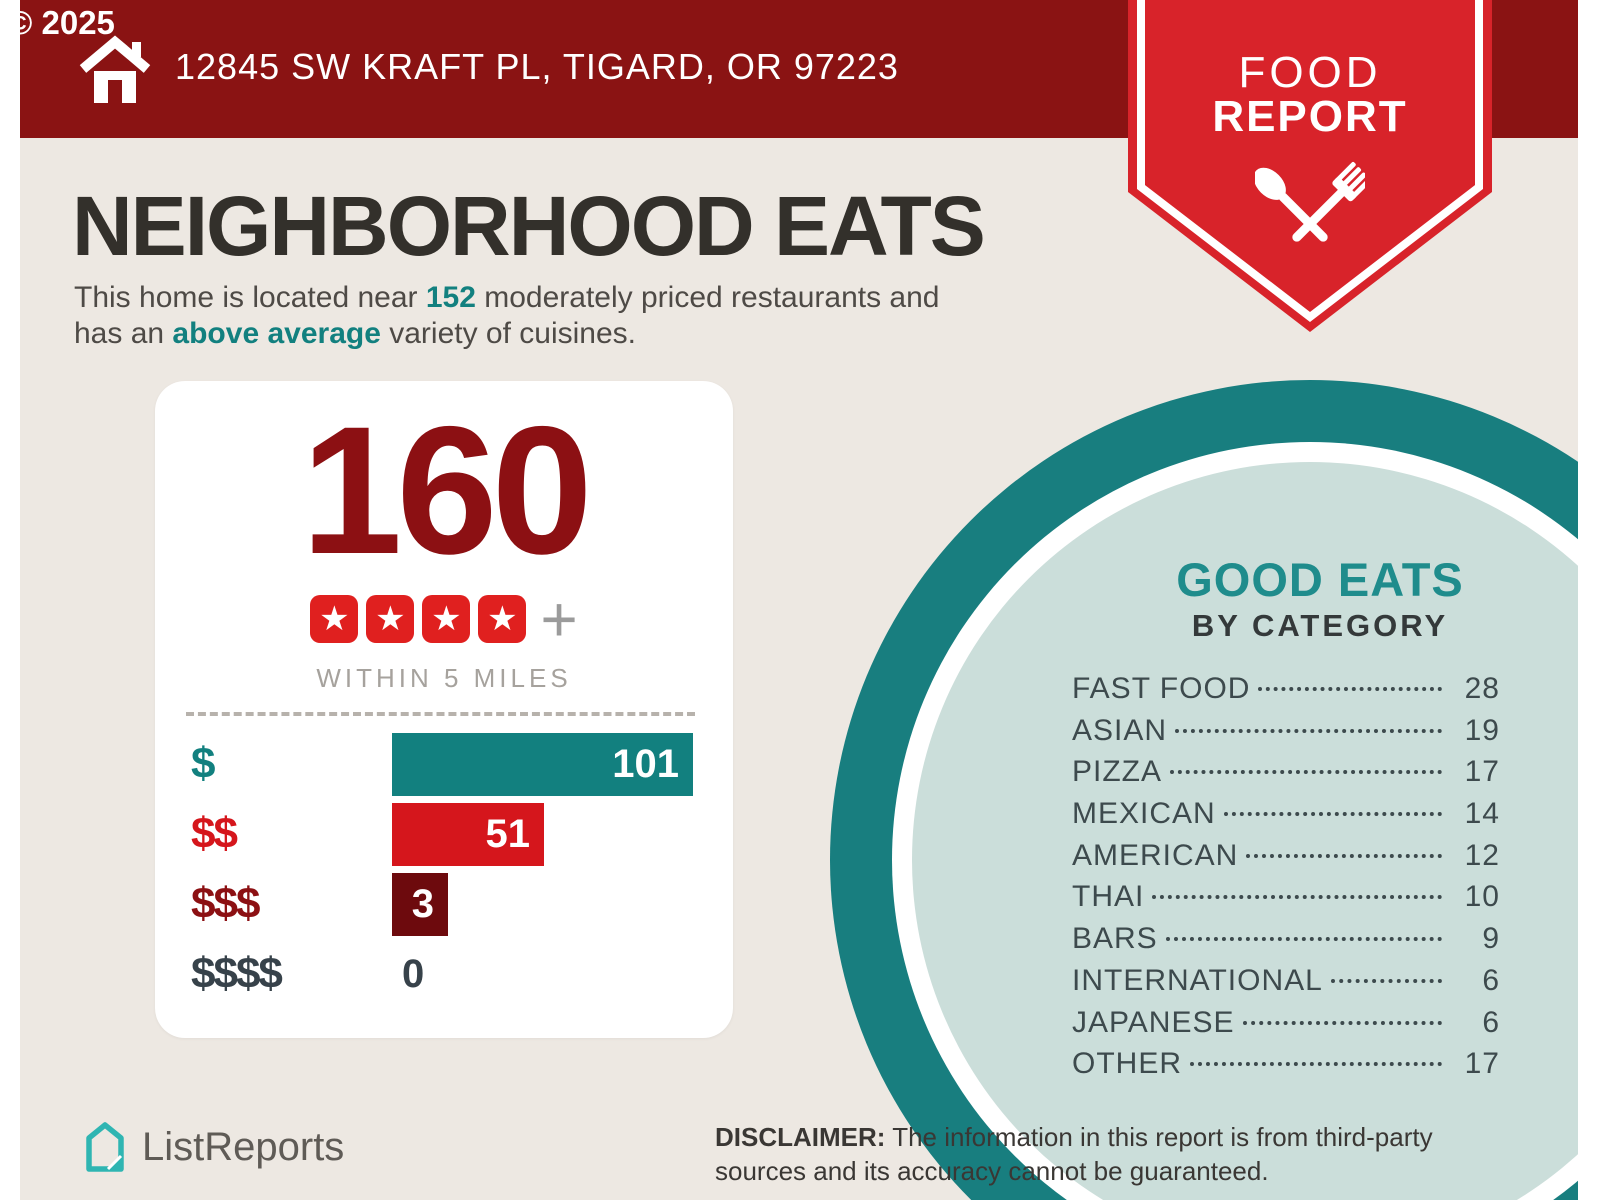 Image resolution: width=1600 pixels, height=1200 pixels. What do you see at coordinates (542, 764) in the screenshot?
I see `bar-one-dollar: 101` at bounding box center [542, 764].